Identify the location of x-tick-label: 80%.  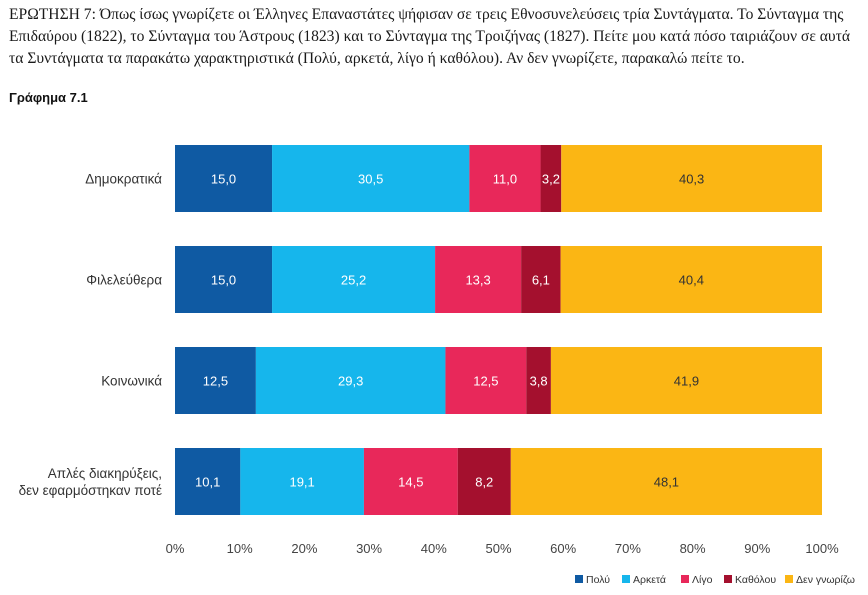
(693, 548).